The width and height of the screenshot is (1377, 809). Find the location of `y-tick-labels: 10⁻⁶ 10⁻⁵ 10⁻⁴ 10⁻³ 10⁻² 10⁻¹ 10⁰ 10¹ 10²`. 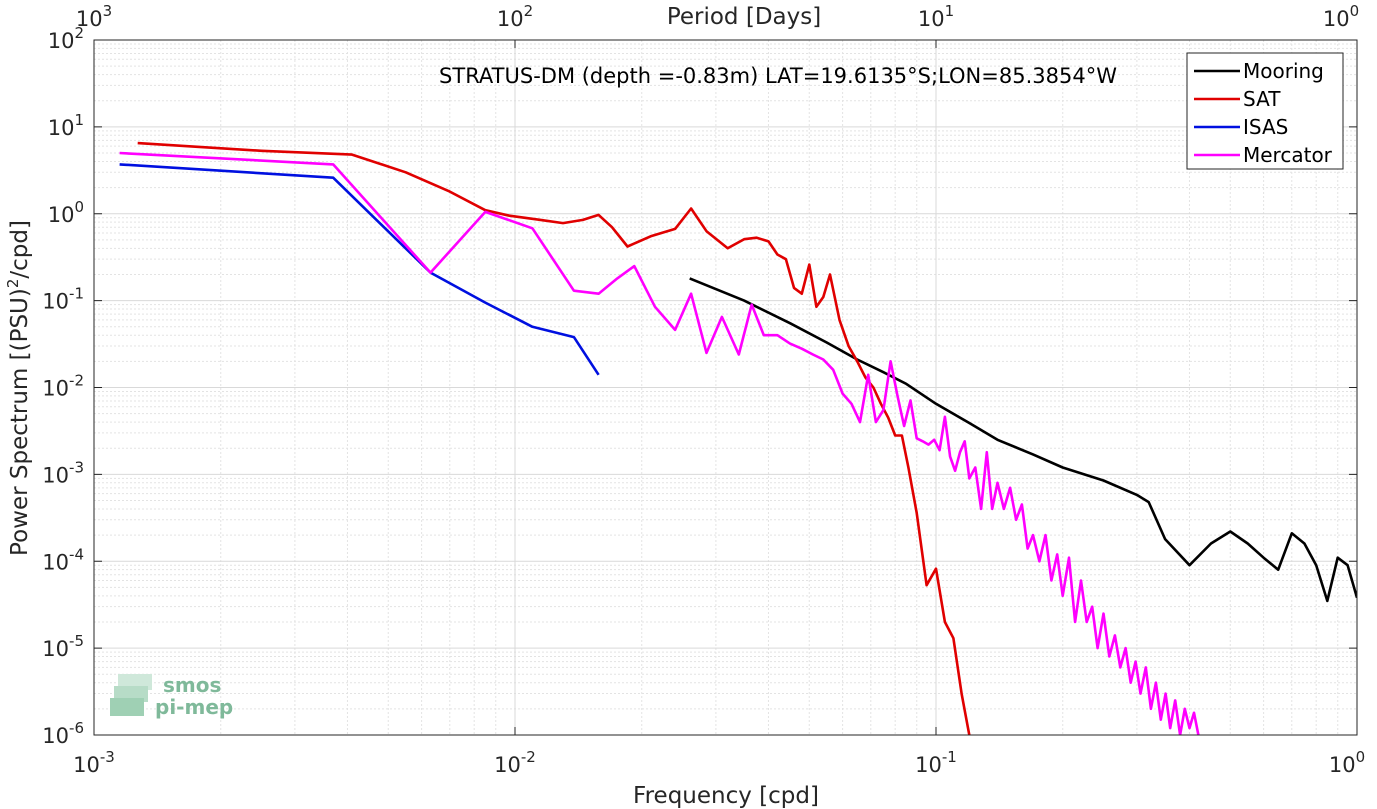

y-tick-labels: 10⁻⁶ 10⁻⁵ 10⁻⁴ 10⁻³ 10⁻² 10⁻¹ 10⁰ 10¹ 10² is located at coordinates (63, 386).